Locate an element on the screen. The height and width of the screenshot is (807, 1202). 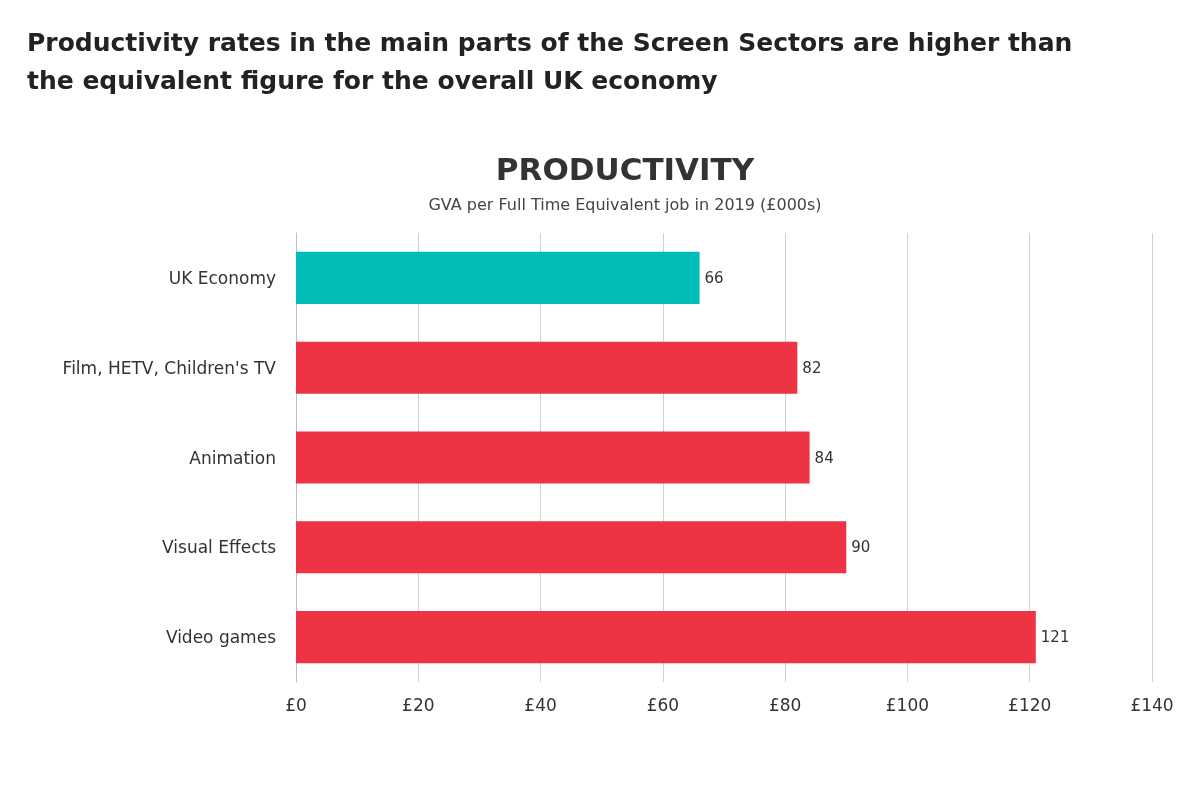
data-label: 82 is located at coordinates (812, 367).